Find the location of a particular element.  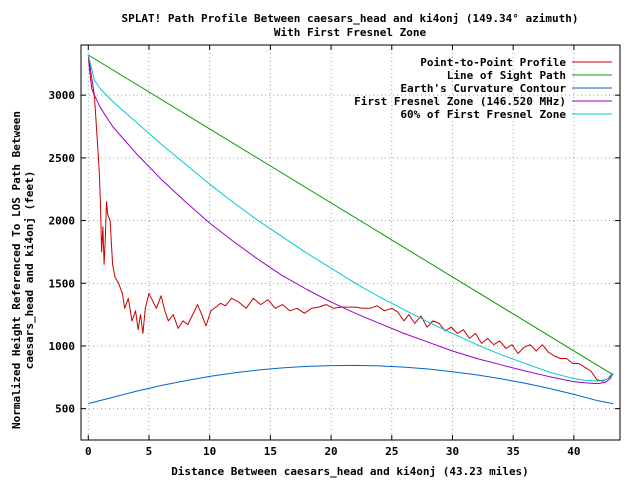

y-axis-label-line-2: caesars_head and ki4onj (feet) is located at coordinates (29, 270).